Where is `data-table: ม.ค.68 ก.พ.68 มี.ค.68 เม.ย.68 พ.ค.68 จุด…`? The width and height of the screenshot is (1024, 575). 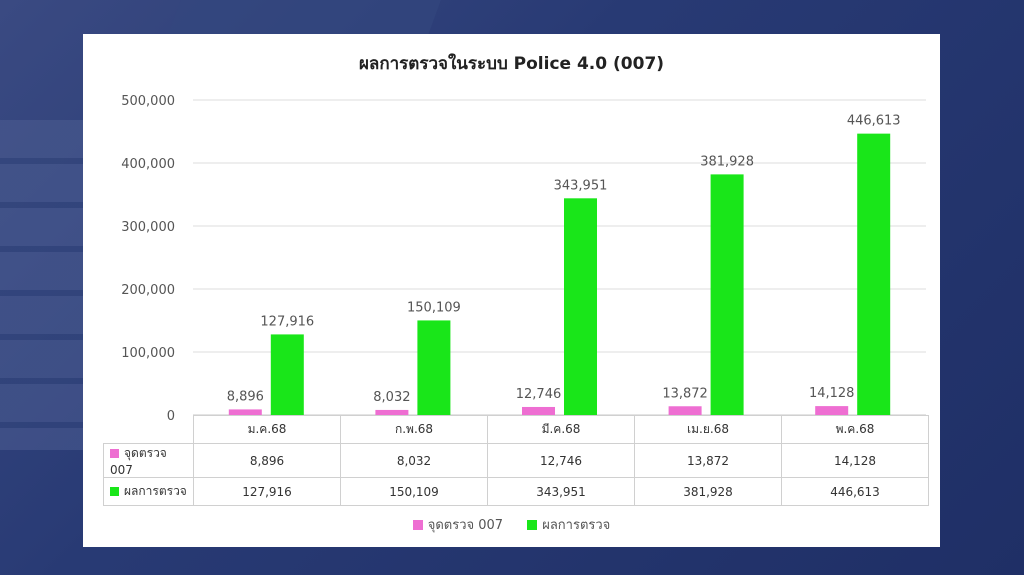 data-table: ม.ค.68 ก.พ.68 มี.ค.68 เม.ย.68 พ.ค.68 จุด… is located at coordinates (516, 460).